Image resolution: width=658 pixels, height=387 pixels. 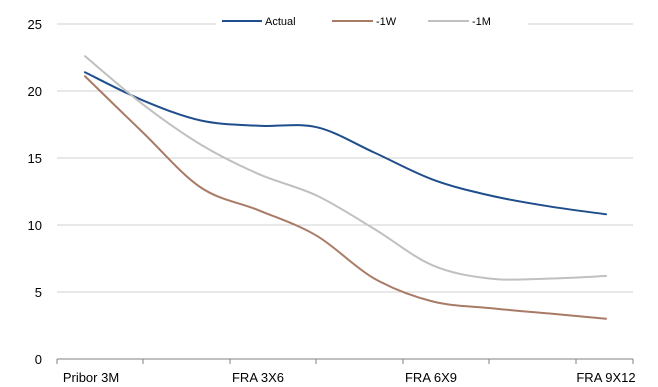 What do you see at coordinates (431, 377) in the screenshot?
I see `x-tick-label: FRA 6X9` at bounding box center [431, 377].